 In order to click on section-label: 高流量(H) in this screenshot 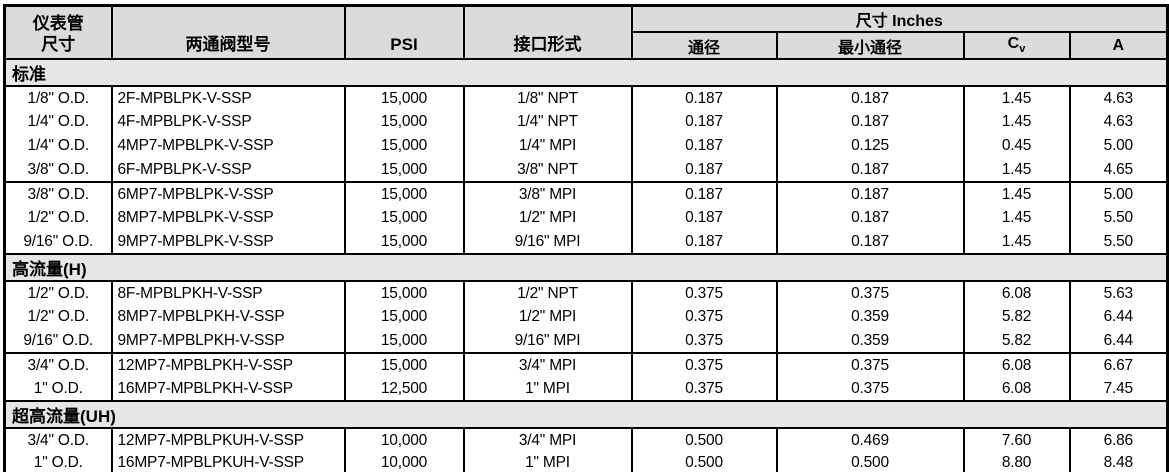, I will do `click(586, 267)`.